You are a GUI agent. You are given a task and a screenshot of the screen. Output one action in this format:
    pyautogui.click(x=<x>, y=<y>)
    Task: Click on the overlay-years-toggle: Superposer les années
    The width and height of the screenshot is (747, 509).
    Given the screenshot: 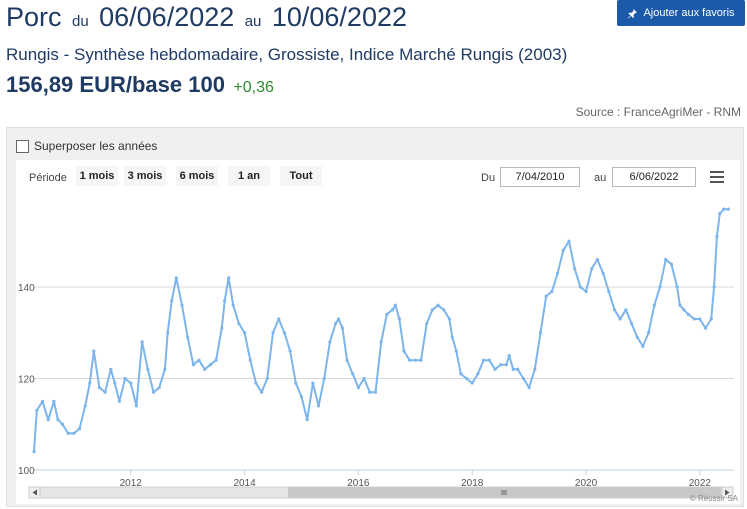 What is the action you would take?
    pyautogui.click(x=86, y=146)
    